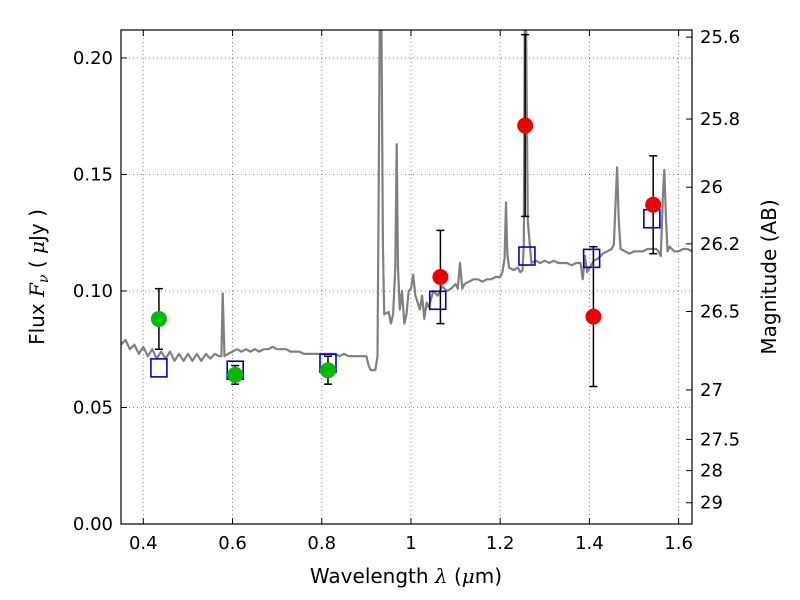  Describe the element at coordinates (410, 543) in the screenshot. I see `x-tick-label: 1` at that location.